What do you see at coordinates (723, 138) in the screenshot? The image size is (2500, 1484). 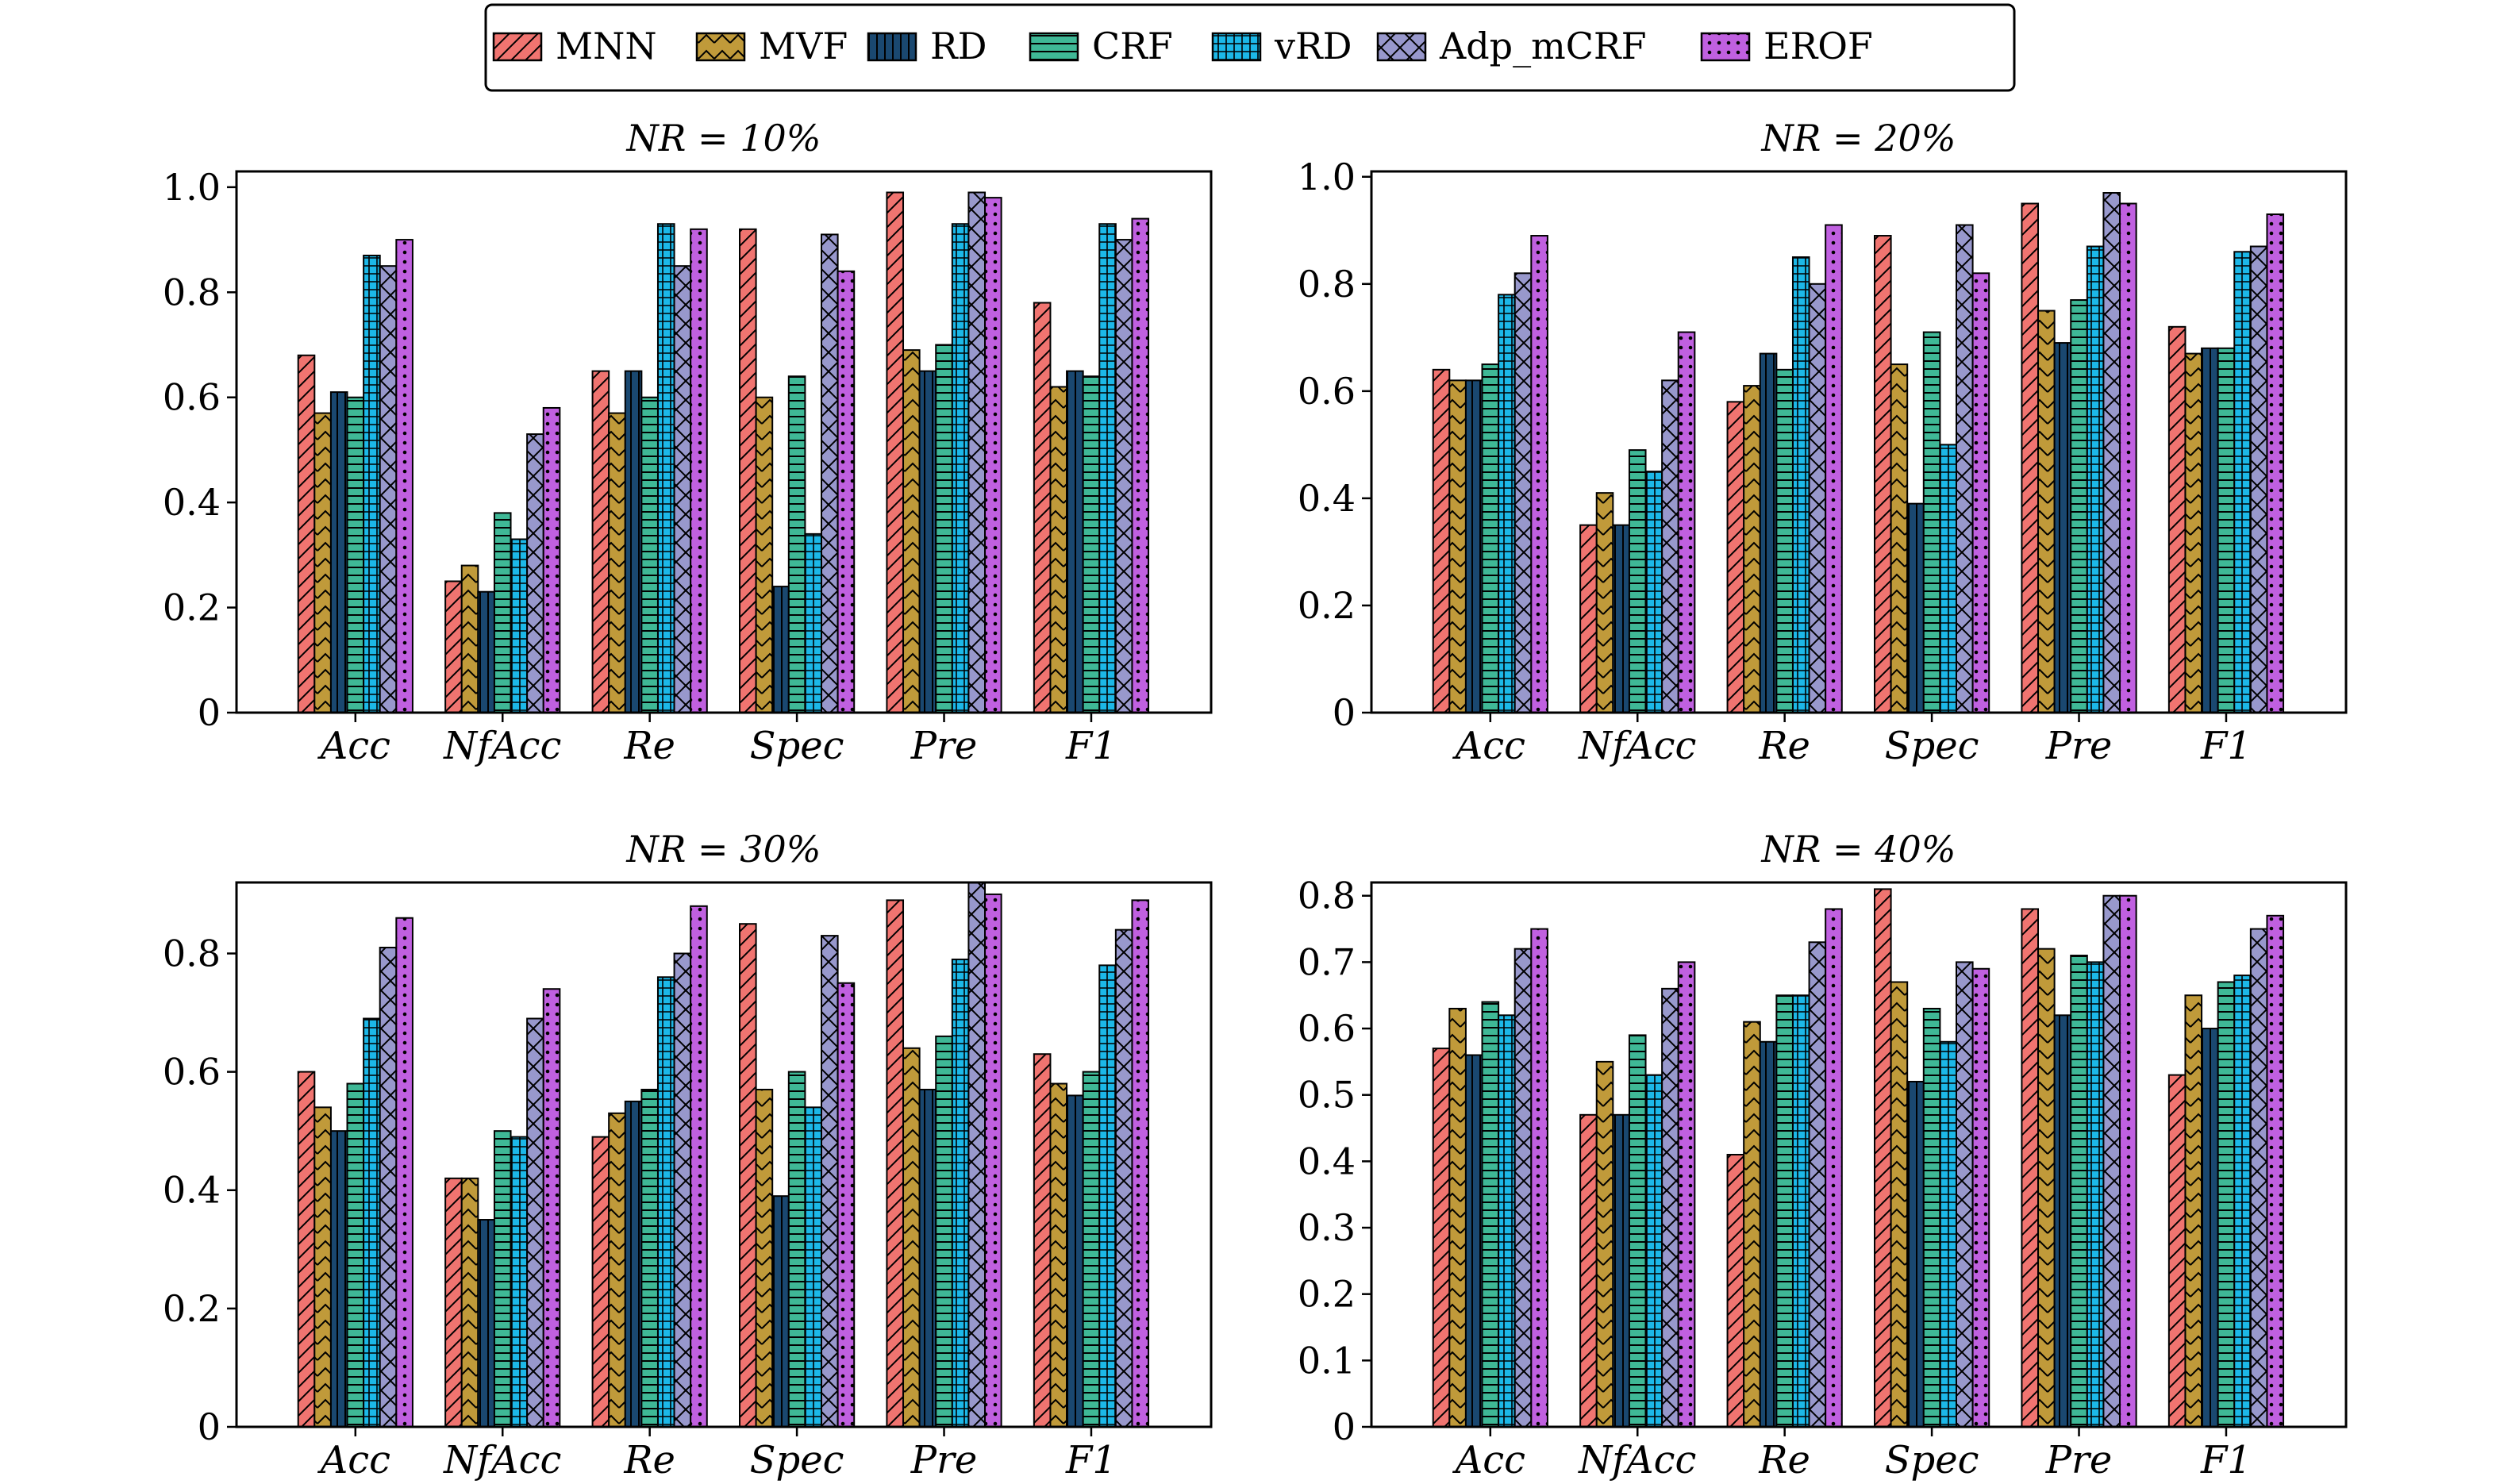 I see `panel-title: NR = 10%` at bounding box center [723, 138].